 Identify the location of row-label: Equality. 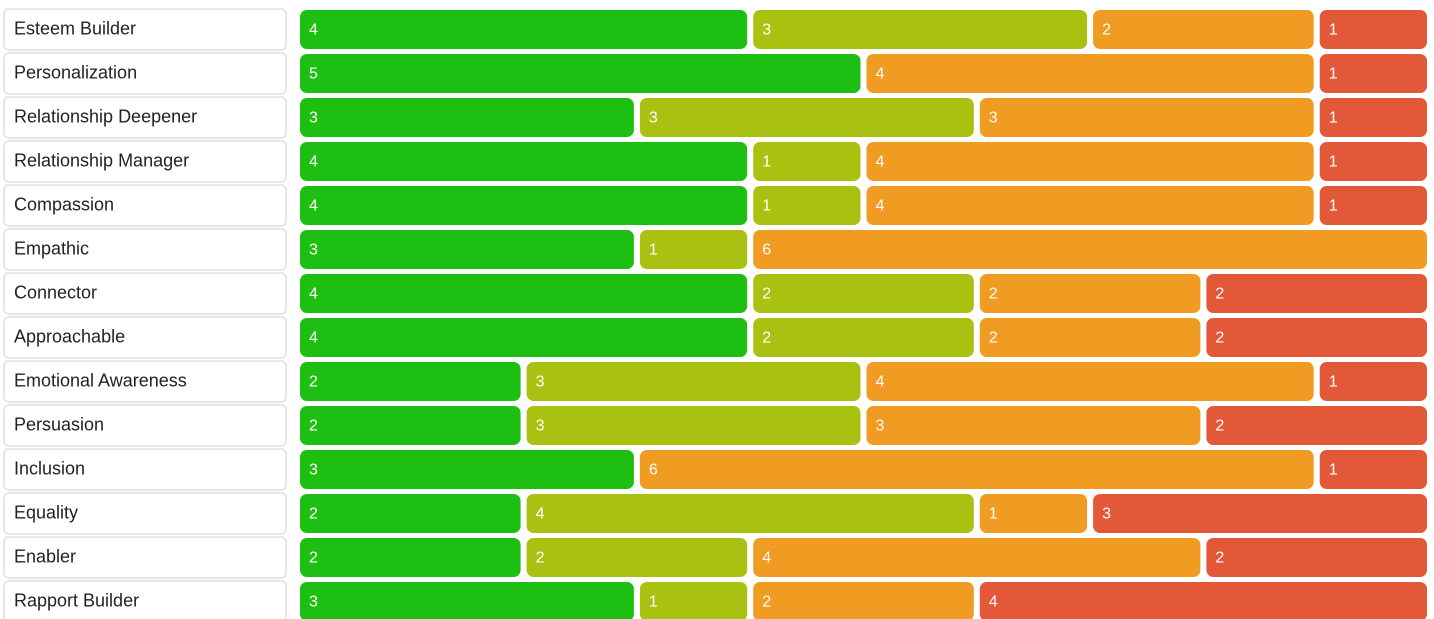
(46, 512).